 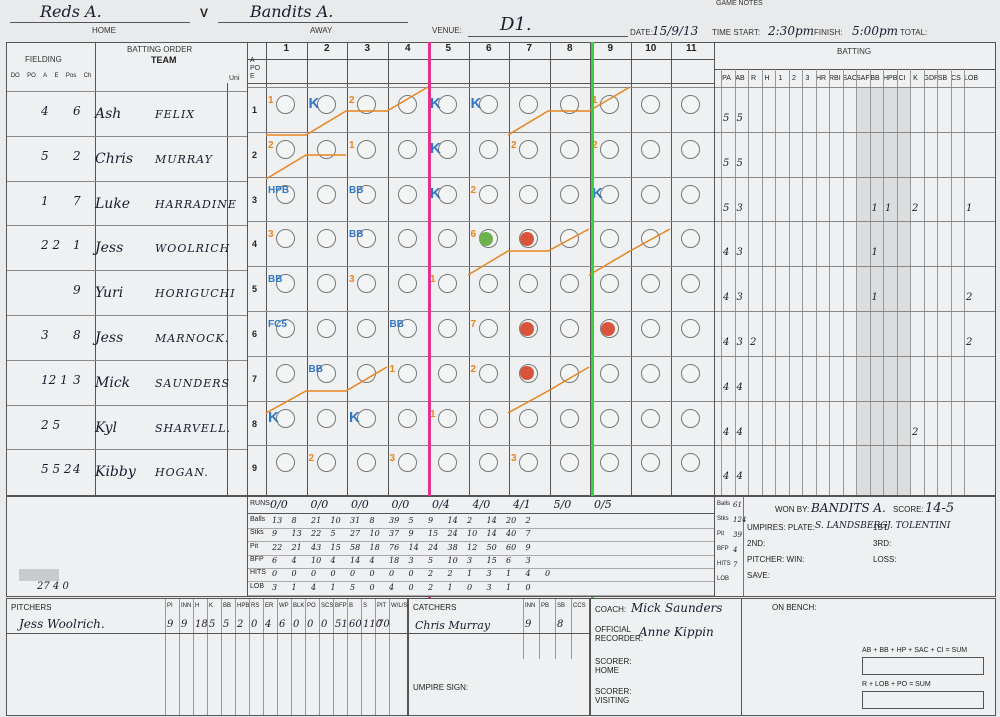 I want to click on formula-two: R + LOB + PO = SUM, so click(x=896, y=684).